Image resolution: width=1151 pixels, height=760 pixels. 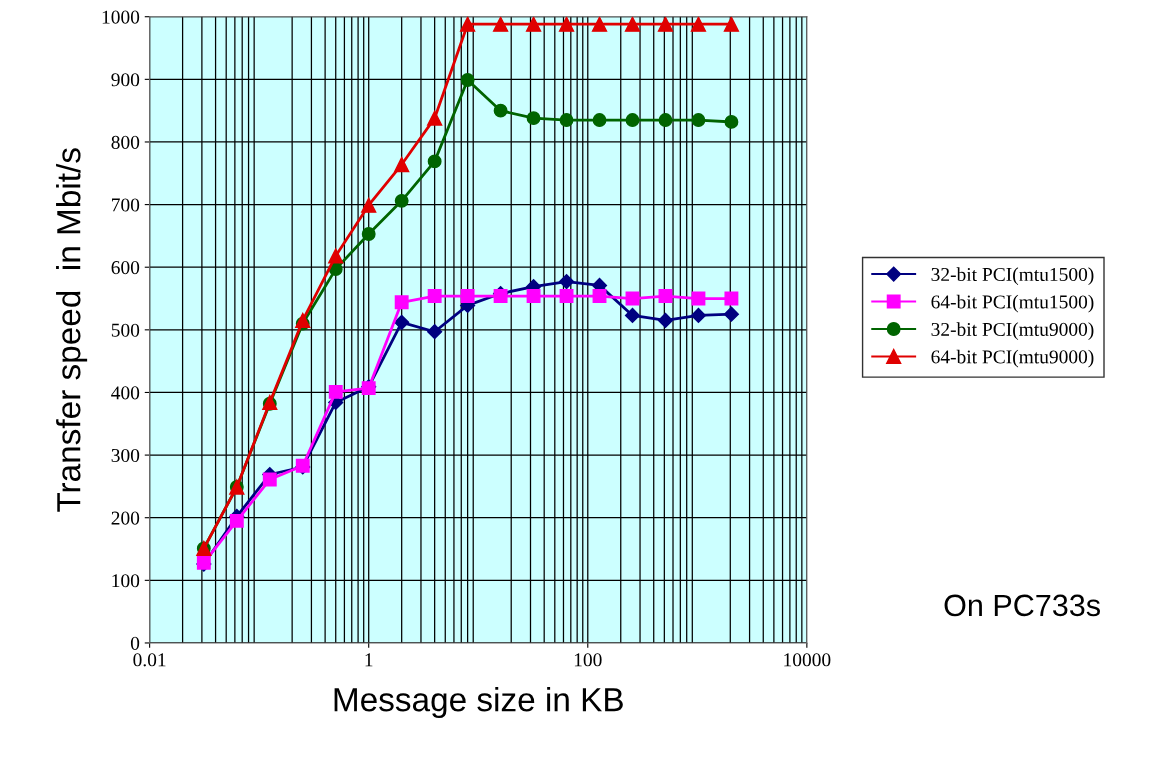 What do you see at coordinates (807, 660) in the screenshot?
I see `x-tick-label: 10000` at bounding box center [807, 660].